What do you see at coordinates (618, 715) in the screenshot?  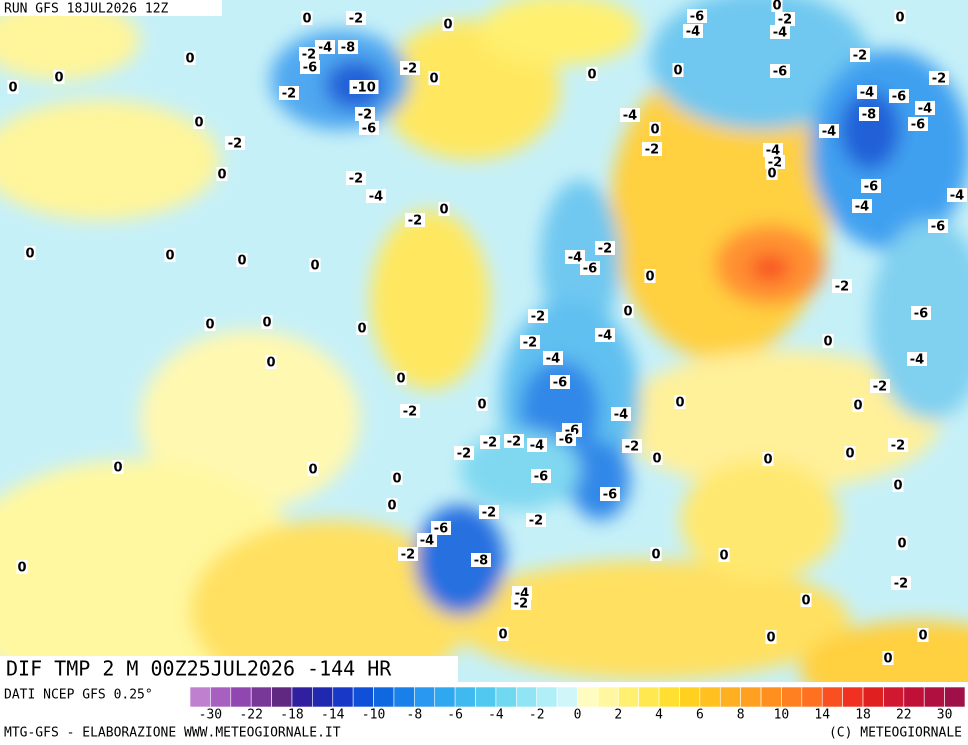 I see `colorbar-tick-label: 2` at bounding box center [618, 715].